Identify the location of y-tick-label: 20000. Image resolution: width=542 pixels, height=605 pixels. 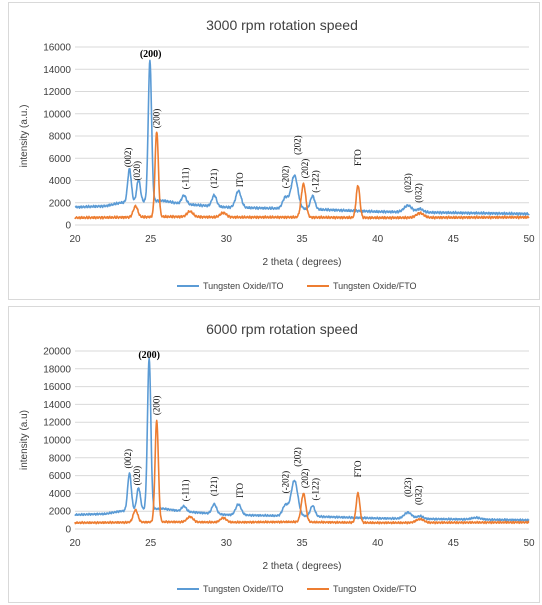
(57, 352).